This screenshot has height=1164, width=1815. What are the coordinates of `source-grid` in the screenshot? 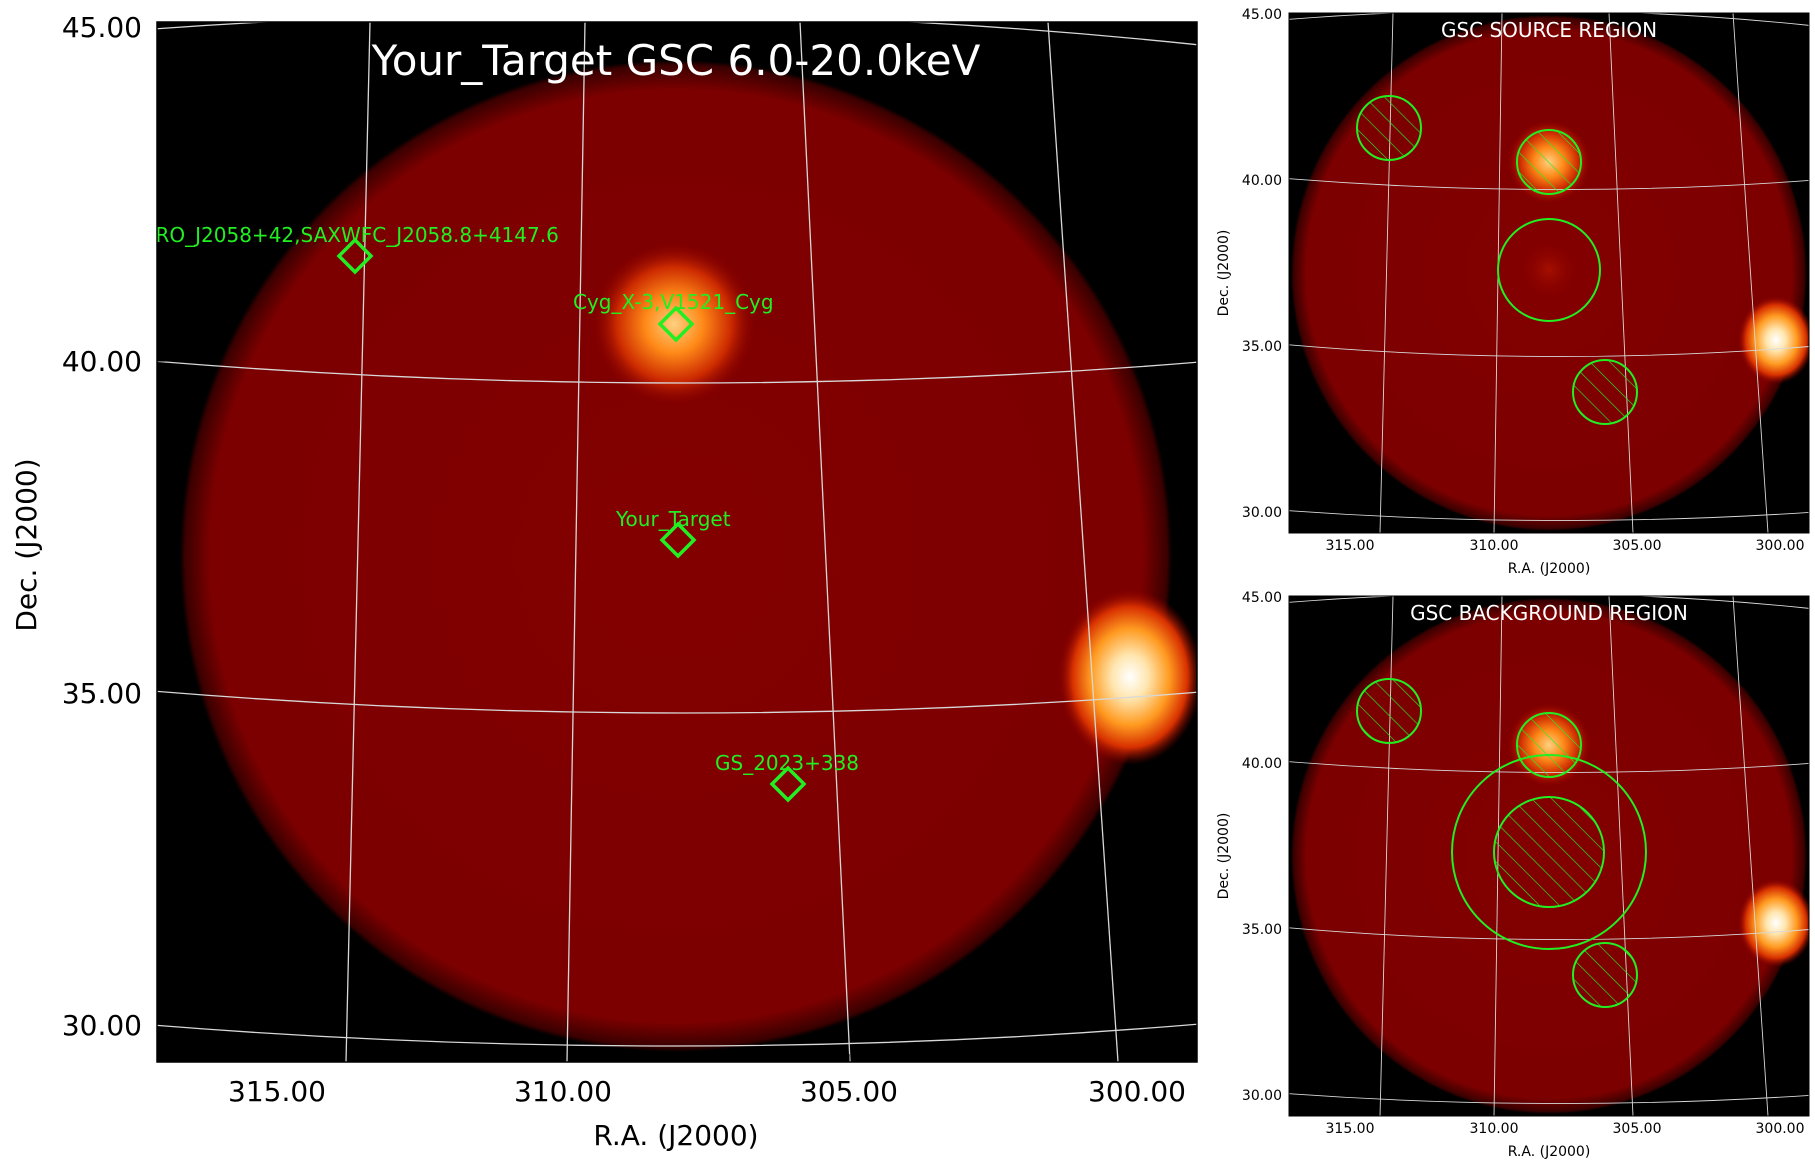 It's located at (1549, 273).